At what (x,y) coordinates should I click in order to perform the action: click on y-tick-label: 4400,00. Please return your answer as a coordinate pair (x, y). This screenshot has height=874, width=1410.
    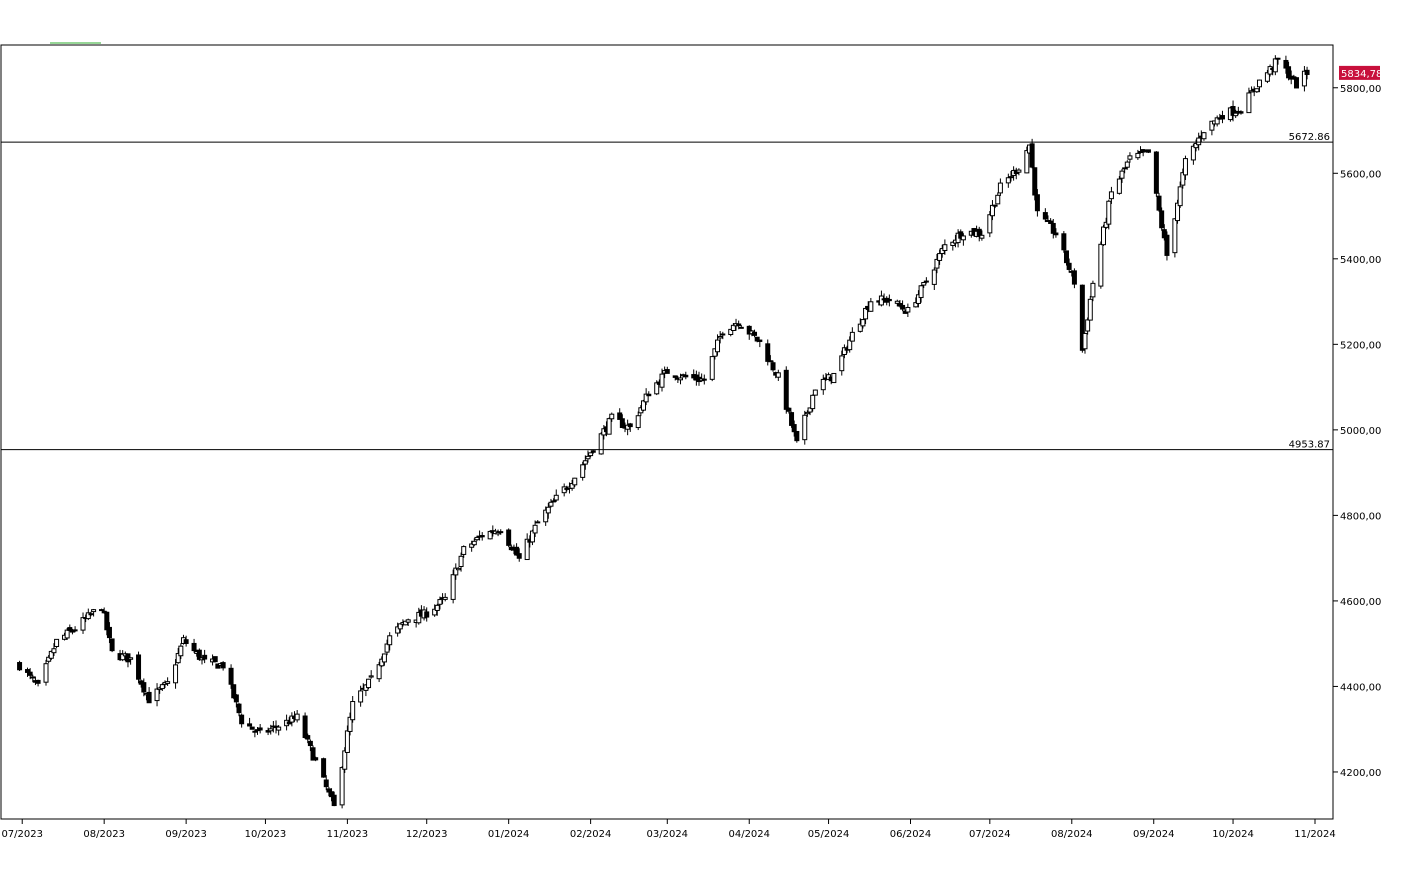
    Looking at the image, I should click on (1360, 687).